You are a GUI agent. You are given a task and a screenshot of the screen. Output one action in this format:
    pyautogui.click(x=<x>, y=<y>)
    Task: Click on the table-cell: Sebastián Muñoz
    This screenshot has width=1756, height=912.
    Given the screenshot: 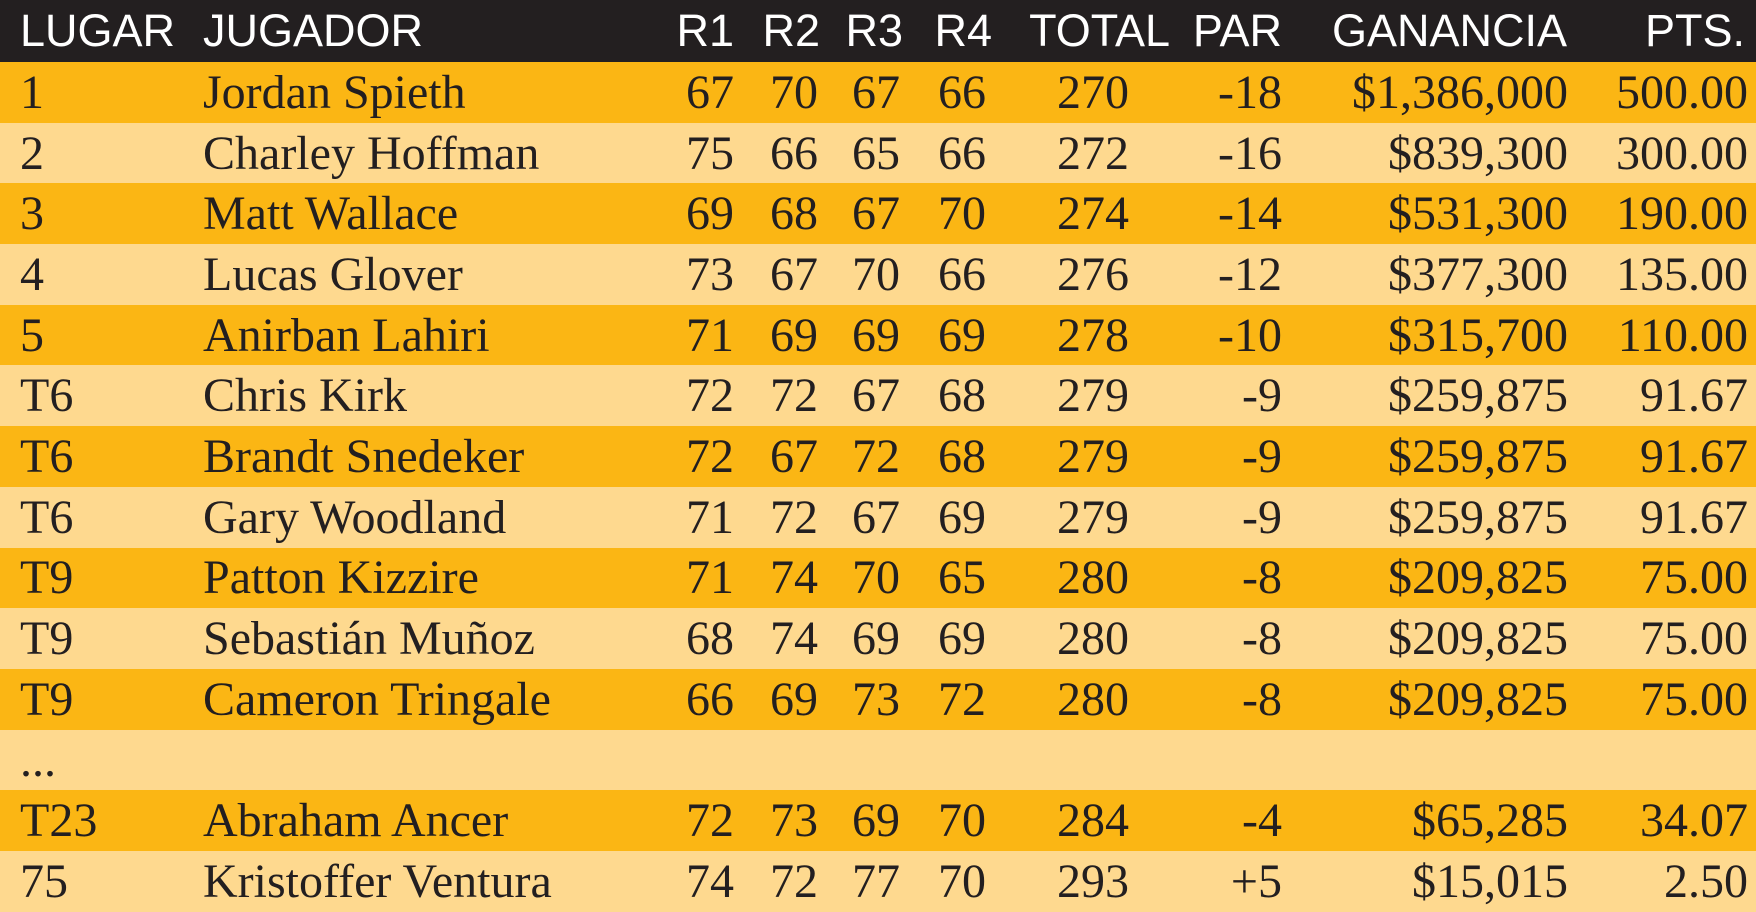 What is the action you would take?
    pyautogui.click(x=369, y=639)
    